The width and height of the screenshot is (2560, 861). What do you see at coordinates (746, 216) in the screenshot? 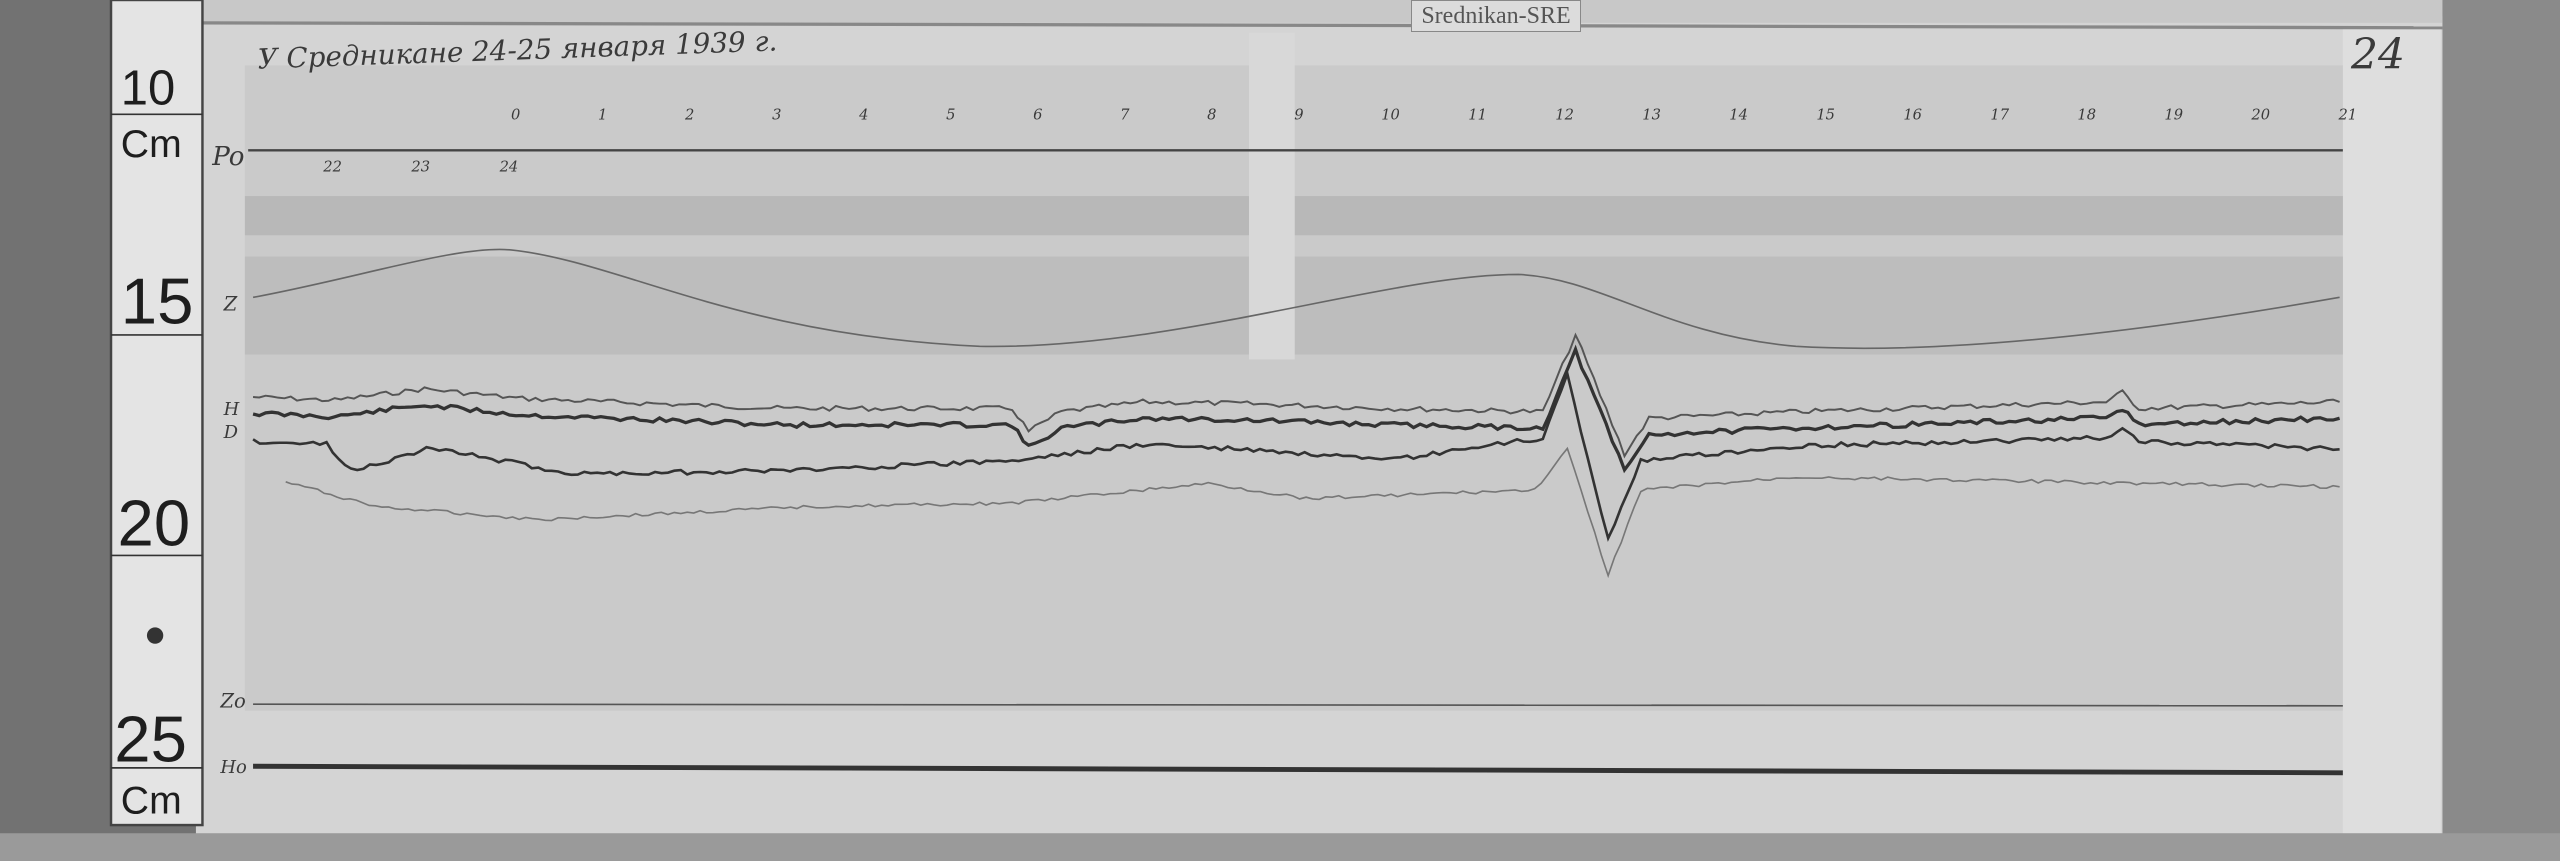
I see `band-1a` at bounding box center [746, 216].